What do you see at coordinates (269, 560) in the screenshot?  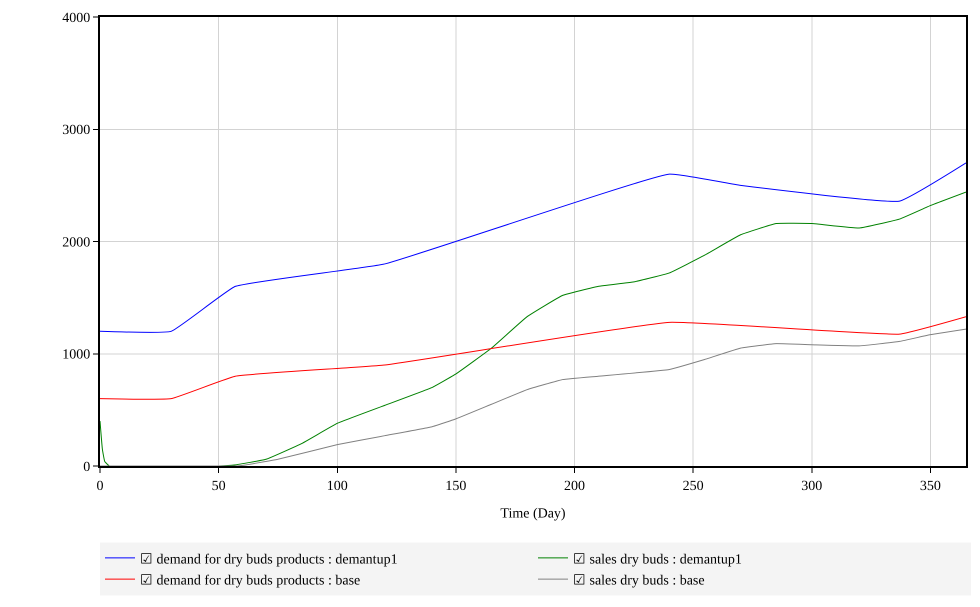 I see `legend-label: ☑ demand for dry buds products : demantup1` at bounding box center [269, 560].